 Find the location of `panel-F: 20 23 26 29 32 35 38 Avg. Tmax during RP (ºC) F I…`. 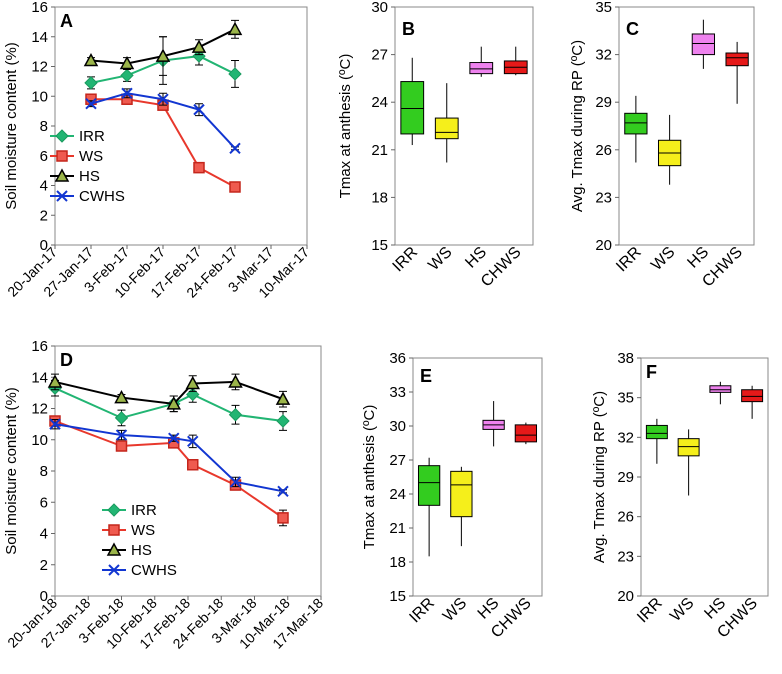

panel-F: 20 23 26 29 32 35 38 Avg. Tmax during RP (ºC) F I… is located at coordinates (680, 495).